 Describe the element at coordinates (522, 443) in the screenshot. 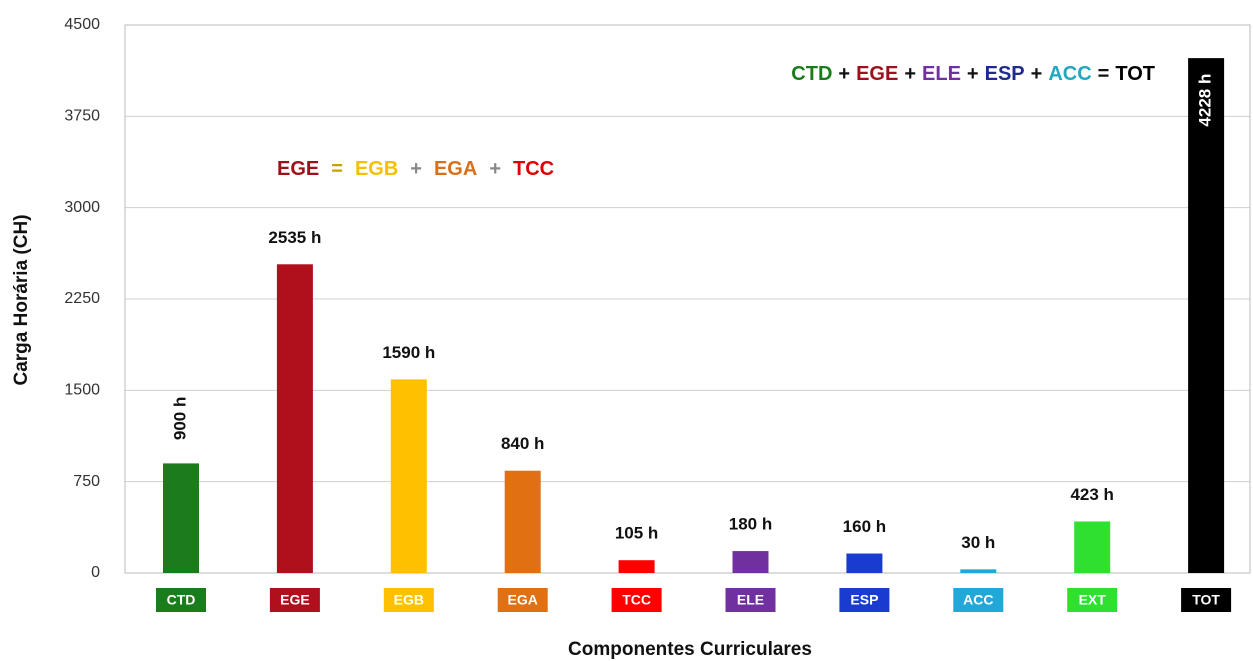

I see `value-label: 840 h` at that location.